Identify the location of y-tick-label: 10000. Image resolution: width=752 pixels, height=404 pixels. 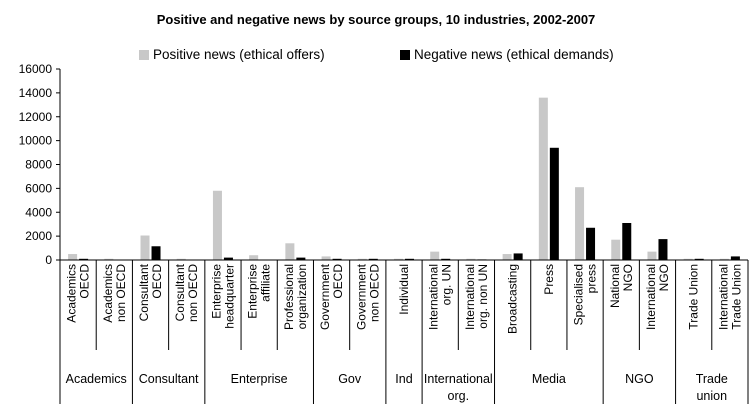
(36, 141).